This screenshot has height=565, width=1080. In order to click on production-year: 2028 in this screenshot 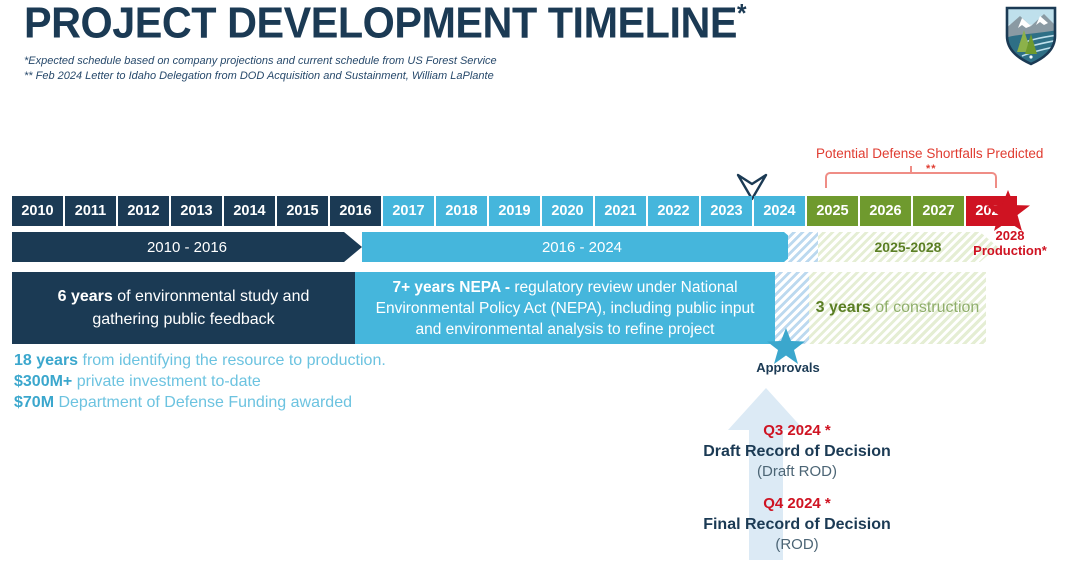, I will do `click(1010, 235)`.